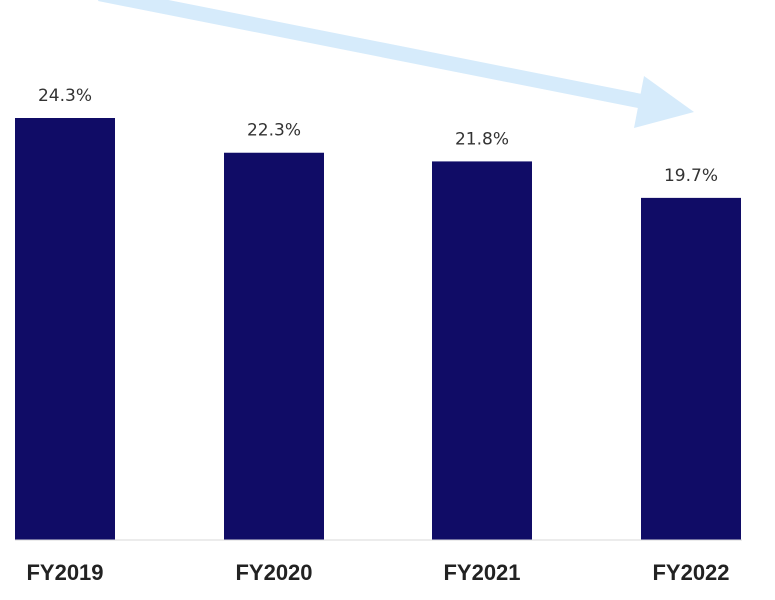  Describe the element at coordinates (482, 350) in the screenshot. I see `bar-fy2021` at that location.